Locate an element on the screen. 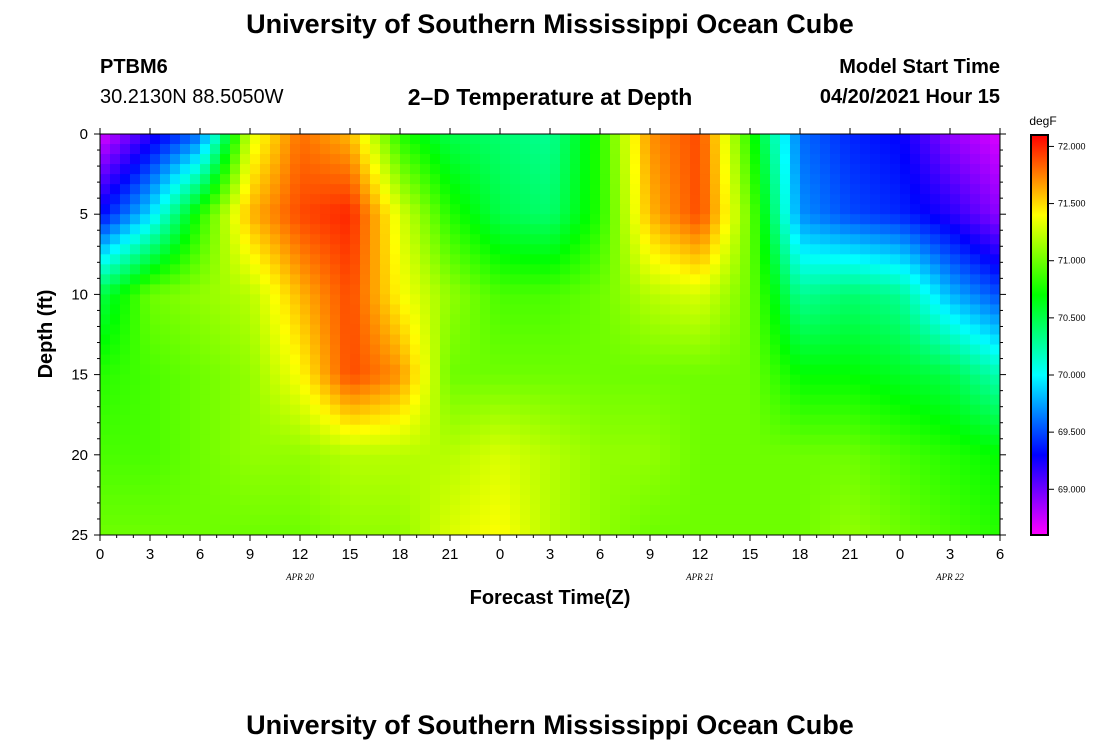  x-tick-label: 6 is located at coordinates (1000, 554).